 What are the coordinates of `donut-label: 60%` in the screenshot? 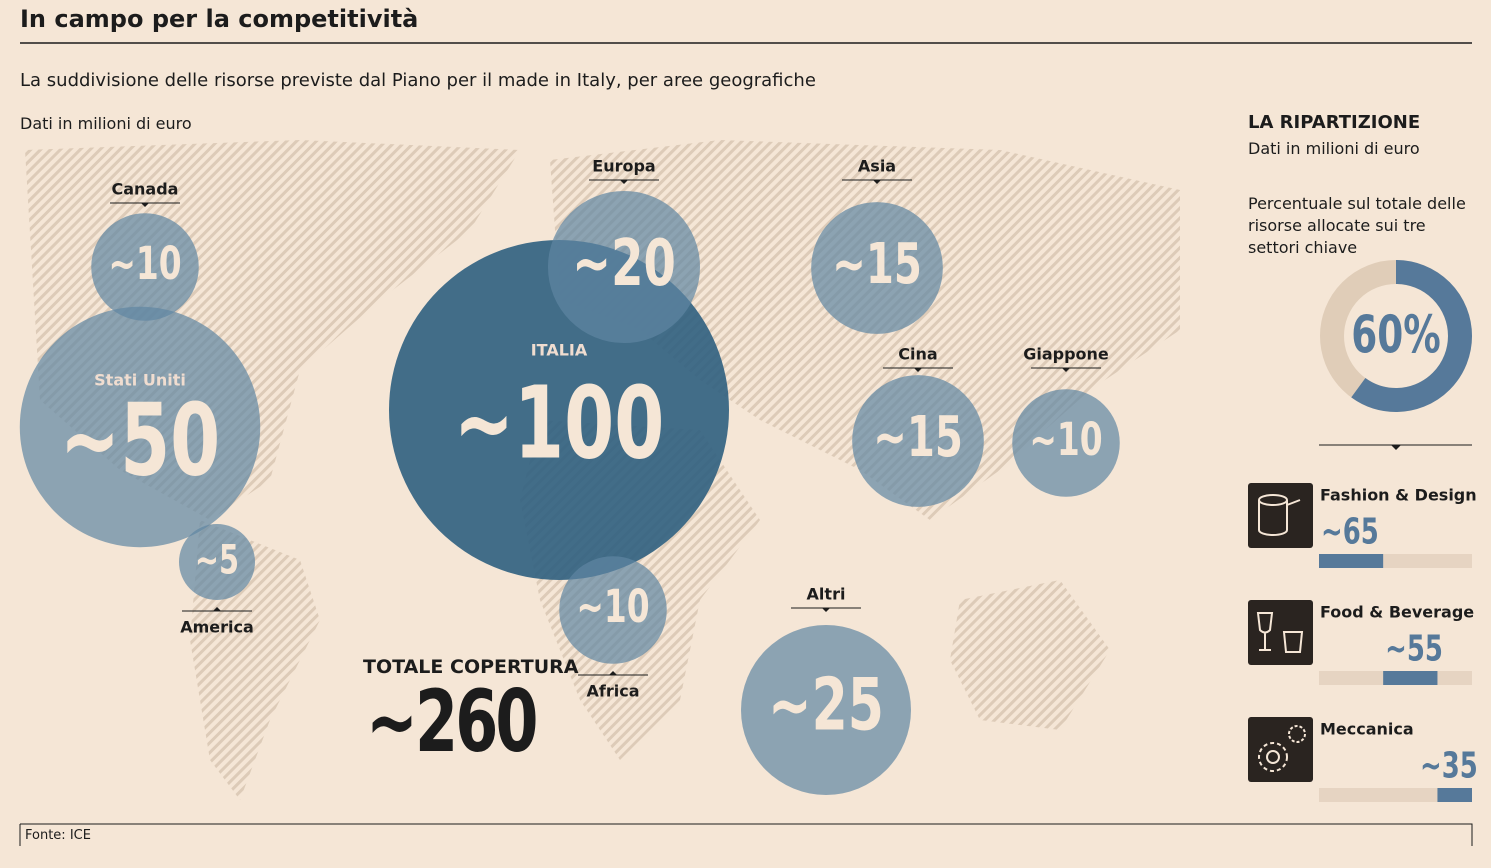 It's located at (1396, 334).